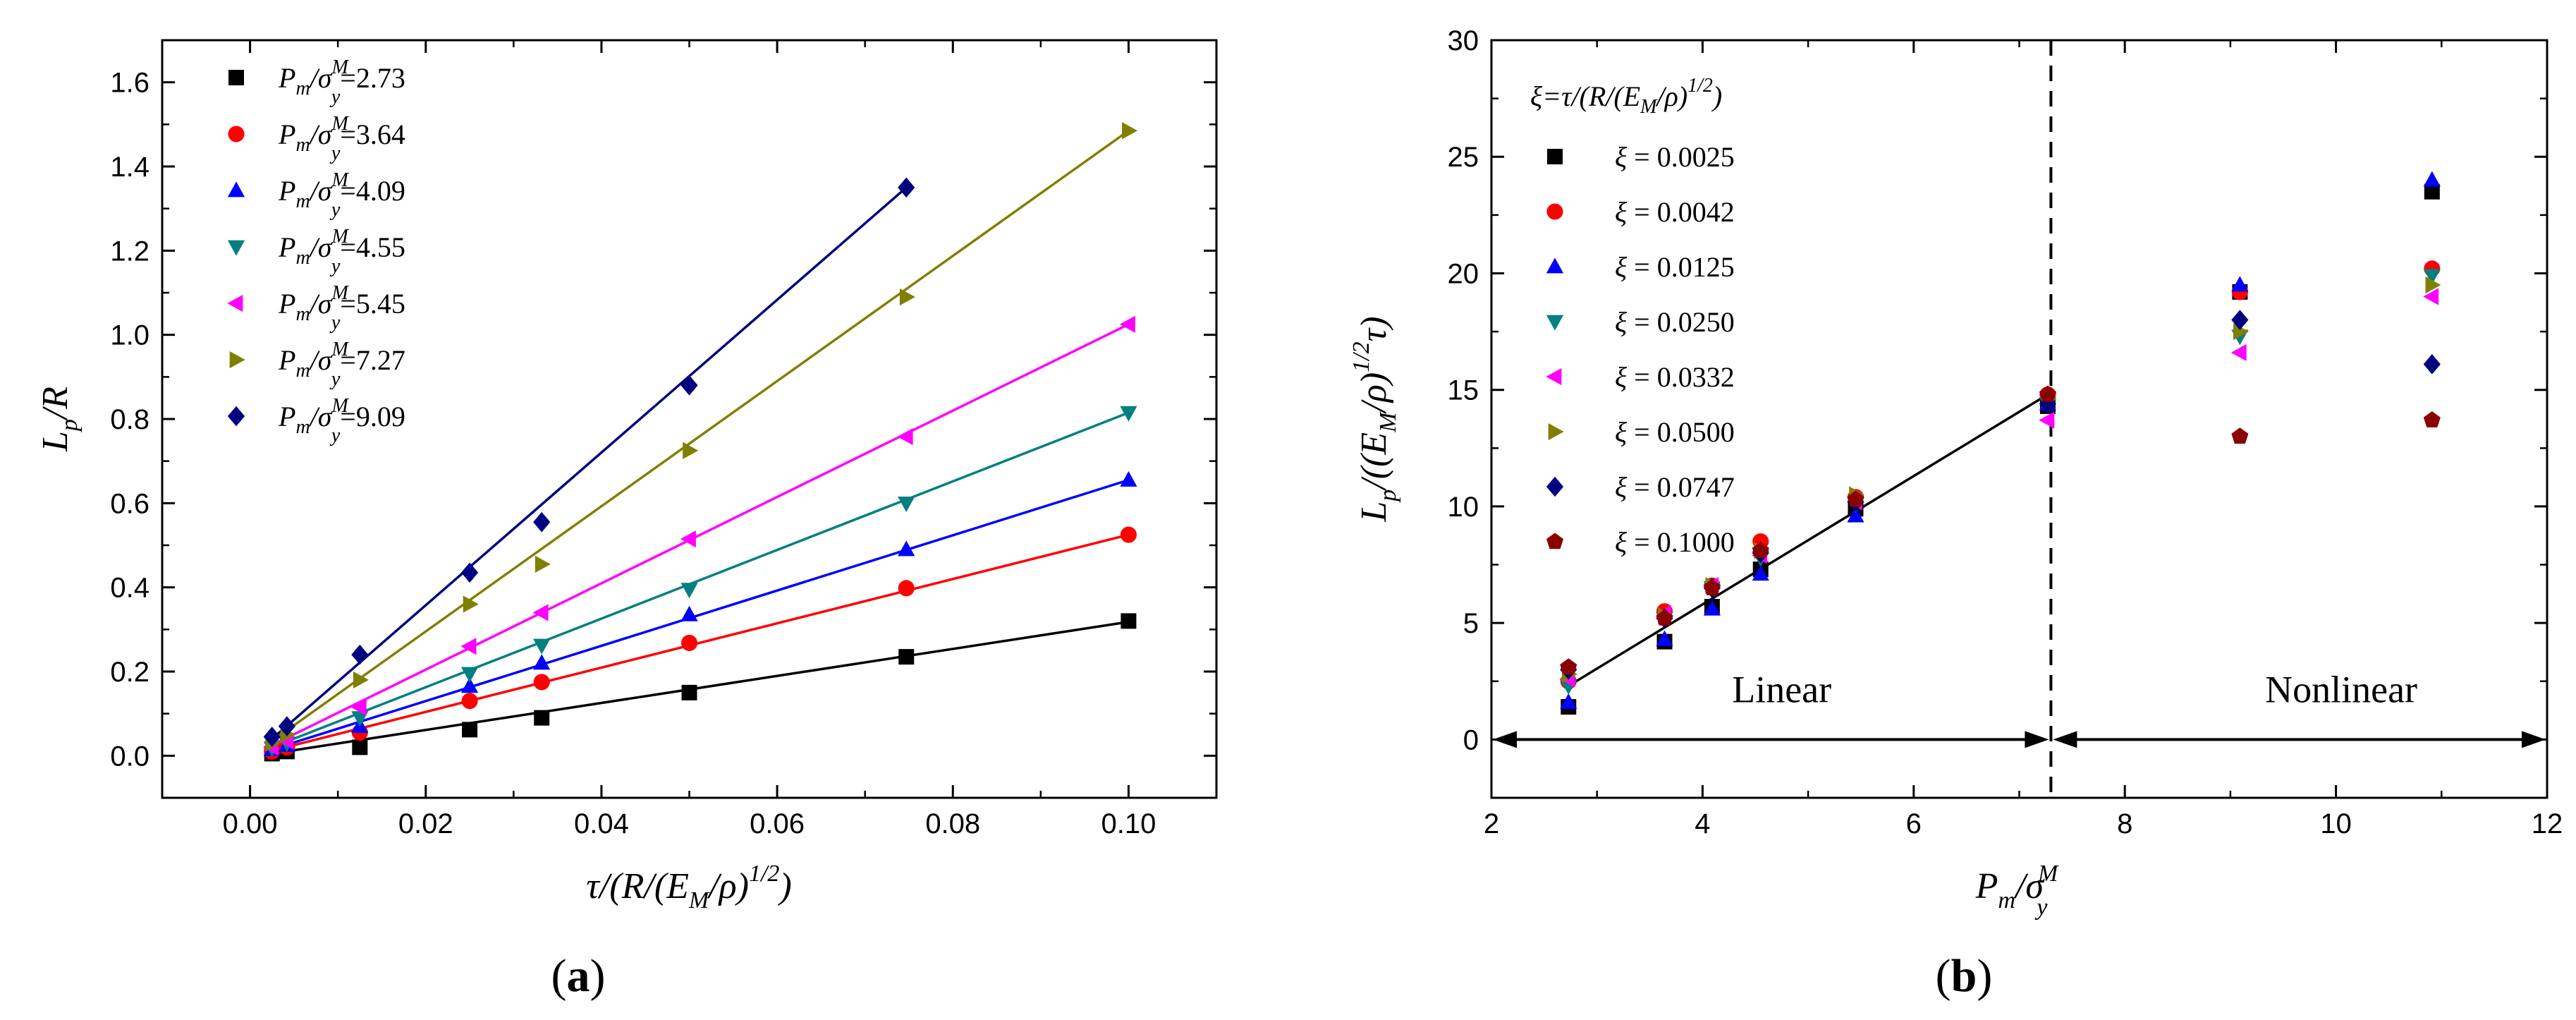  What do you see at coordinates (1463, 508) in the screenshot?
I see `panel-b-y-tick-label: 10` at bounding box center [1463, 508].